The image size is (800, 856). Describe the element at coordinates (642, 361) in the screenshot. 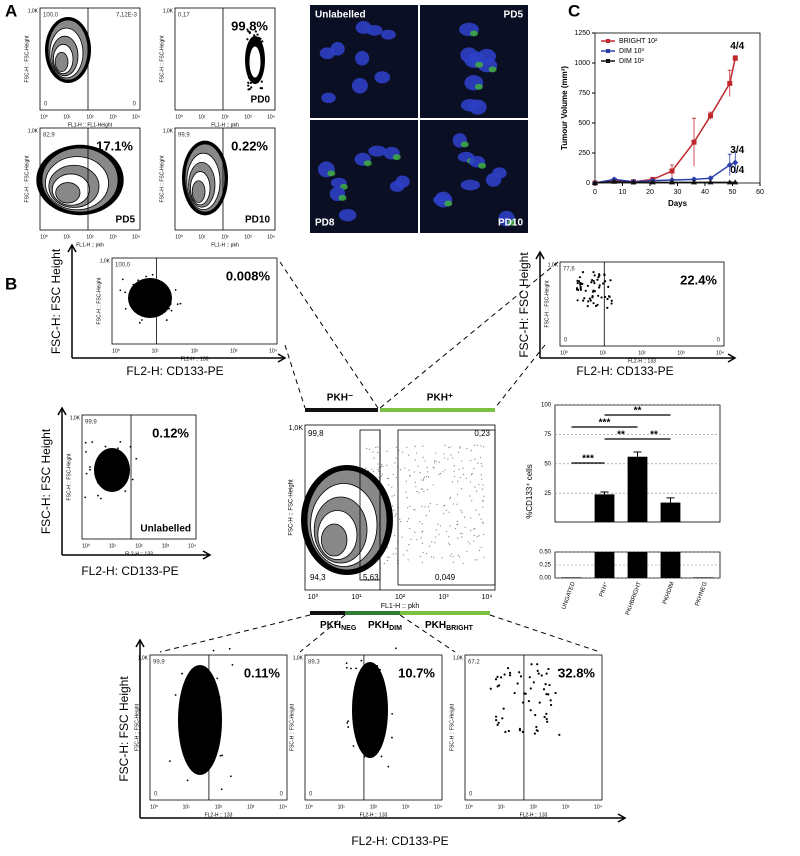

I see `x-axis-label: FL2-H :: 133` at that location.